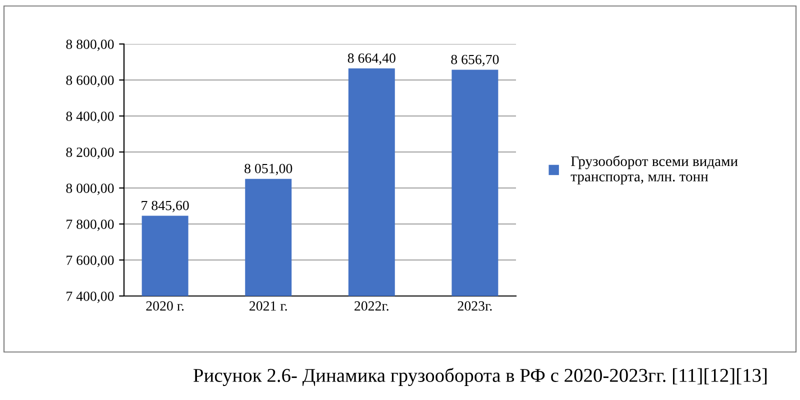 The width and height of the screenshot is (800, 400). Describe the element at coordinates (480, 377) in the screenshot. I see `text: Рисунок 2.6- Динамика грузооборота в РФ с 2020-2023гг. [11][12][13]` at that location.